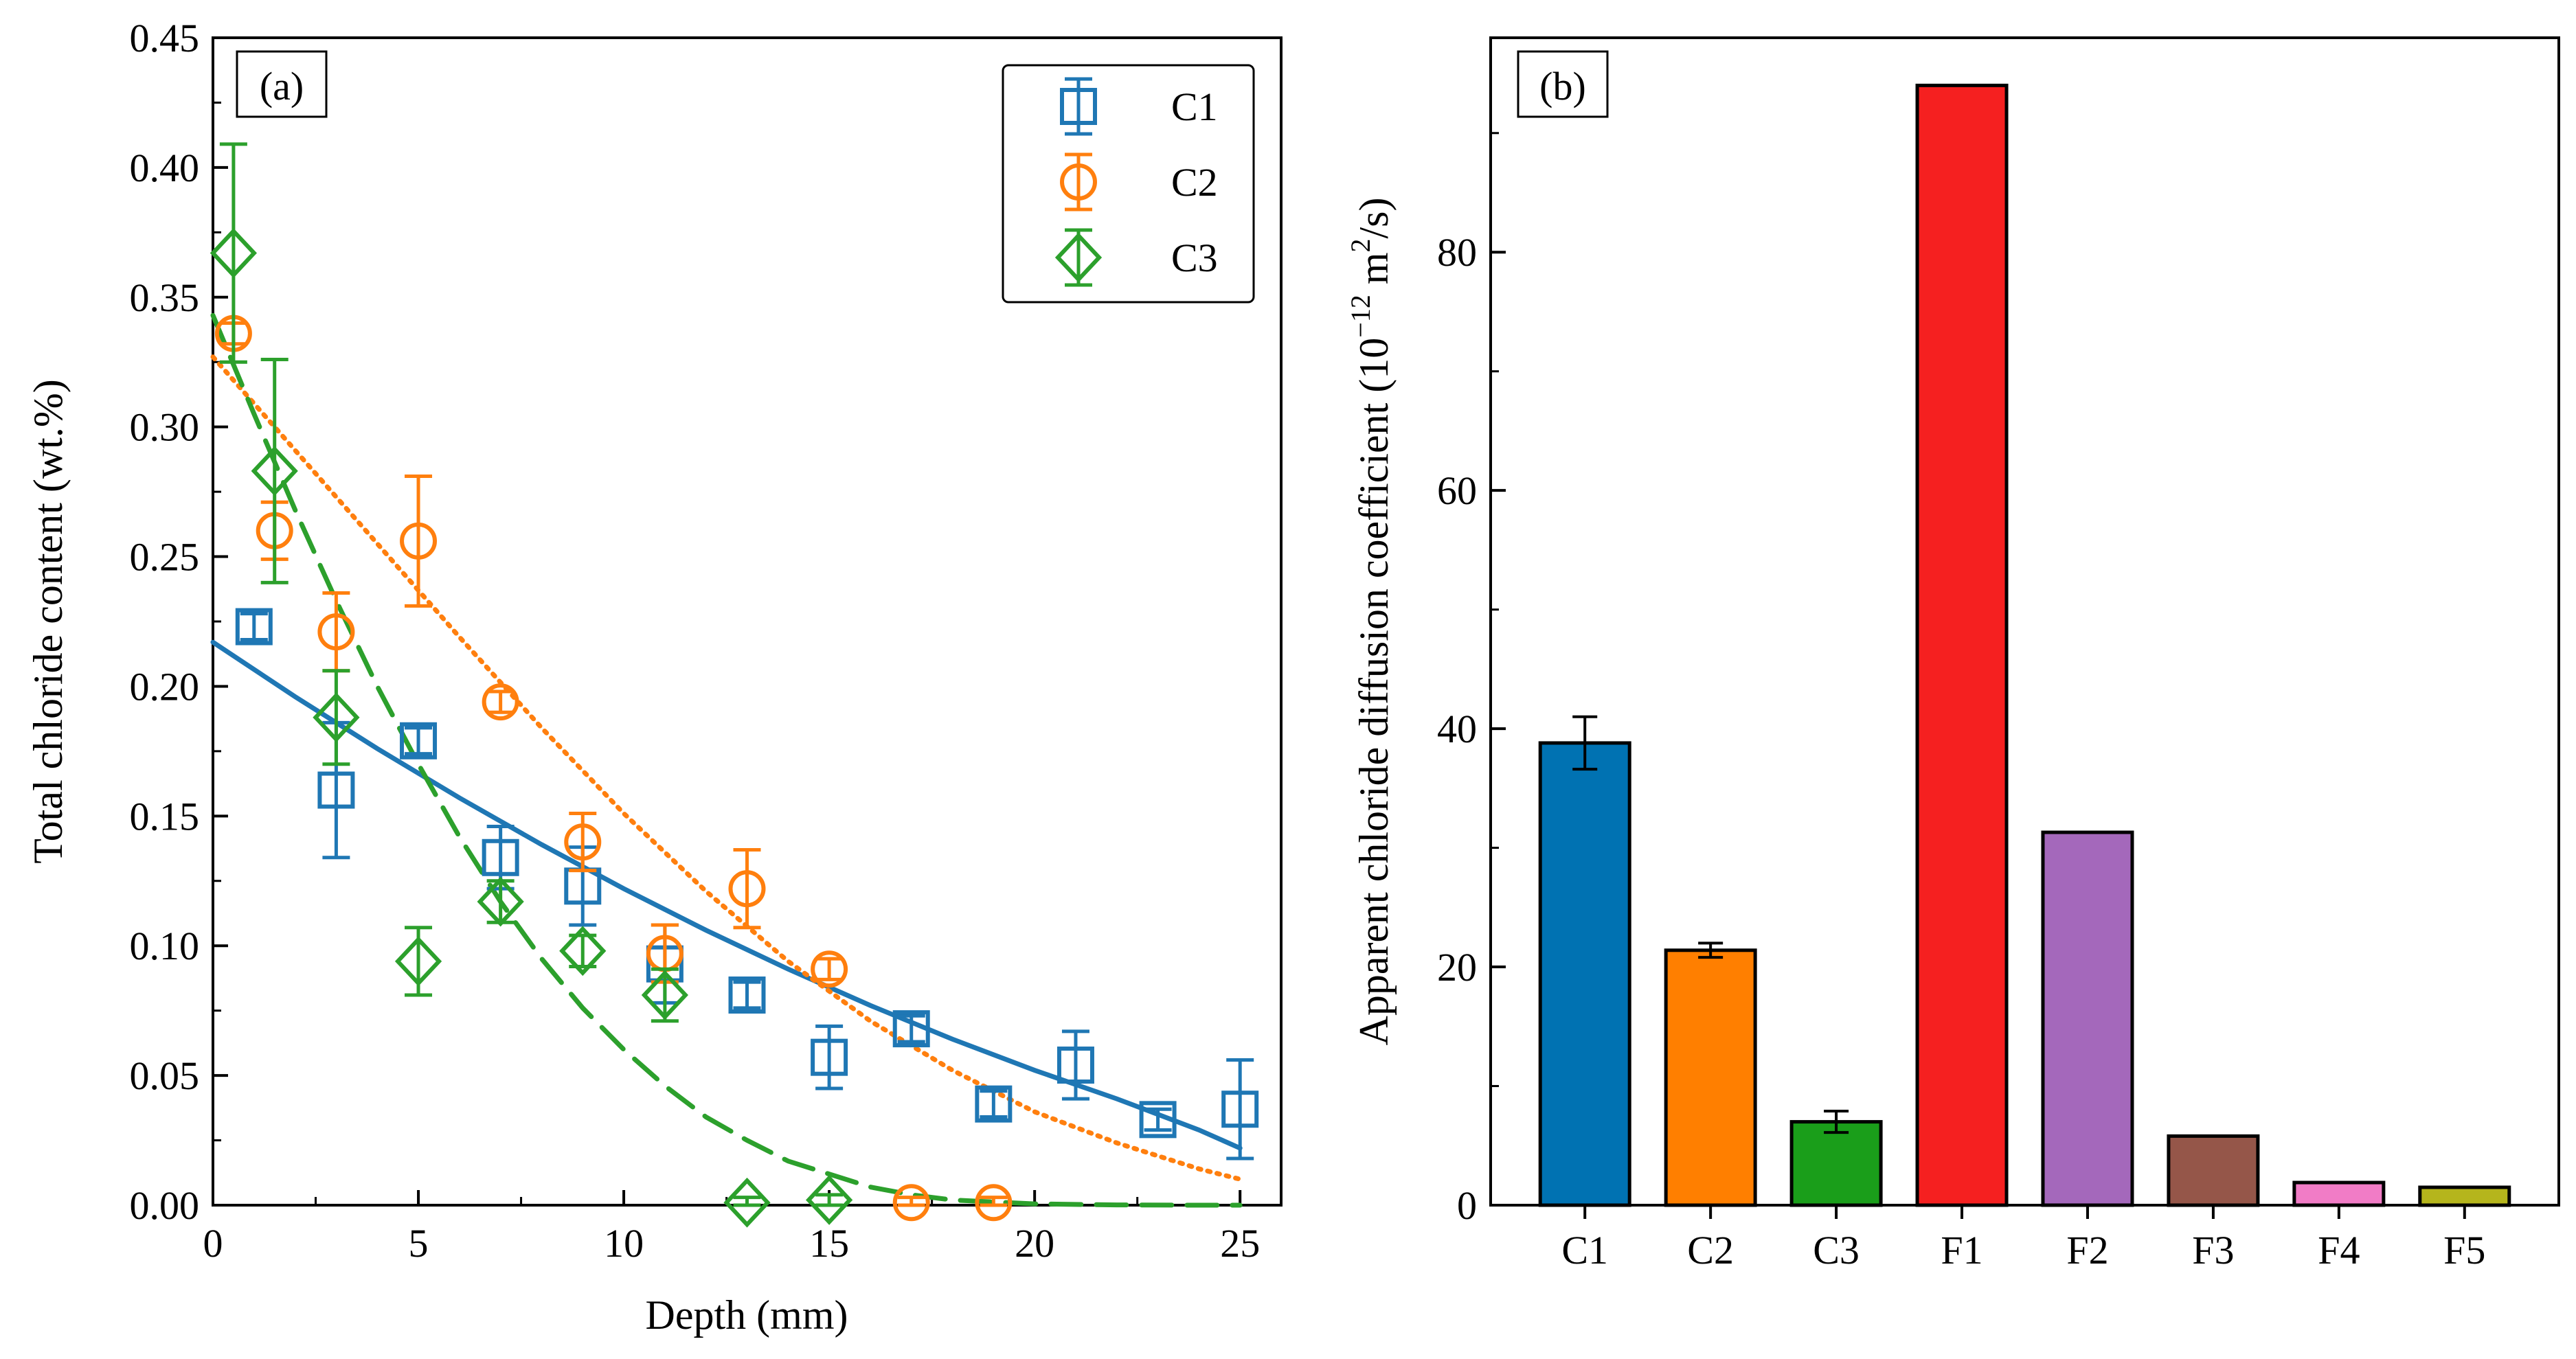 This screenshot has height=1359, width=2576. Describe the element at coordinates (1078, 182) in the screenshot. I see `legend-marker-c2` at that location.